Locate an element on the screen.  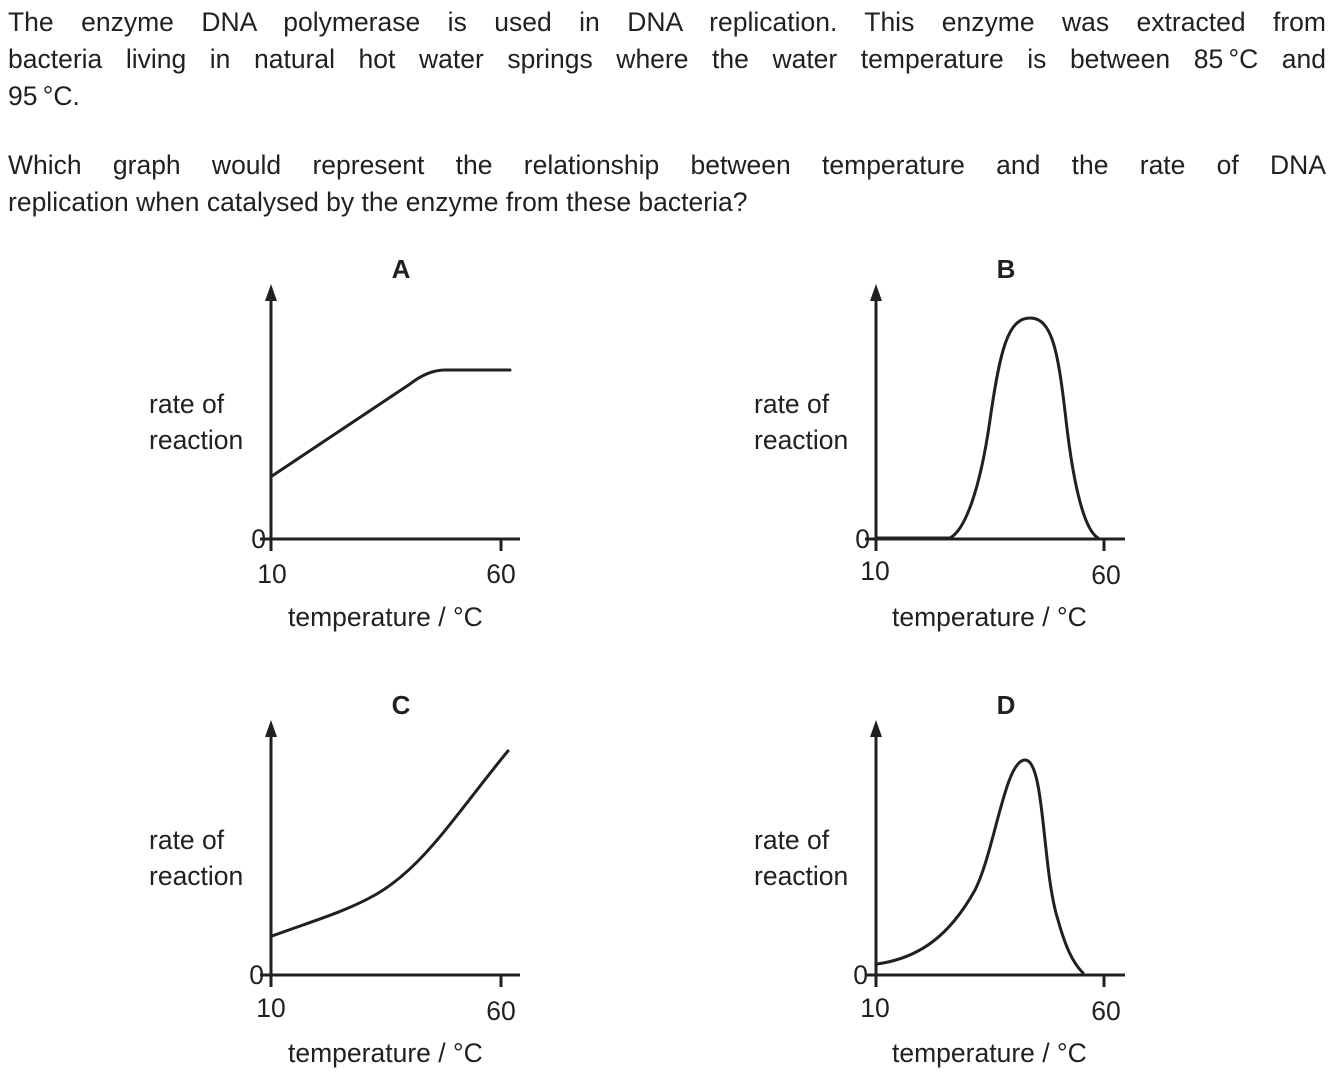
graph-d-x-tick: 60 is located at coordinates (1106, 1011).